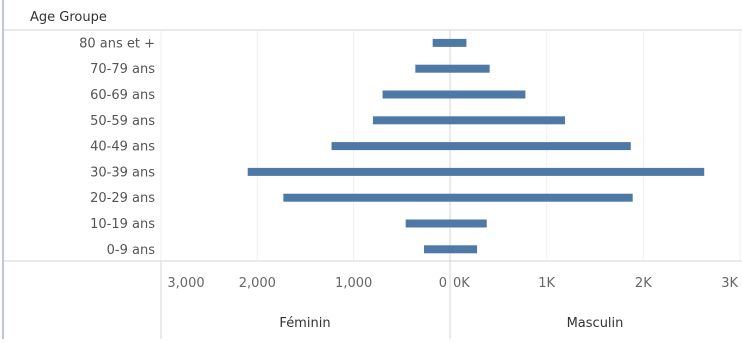 This screenshot has width=742, height=343. Describe the element at coordinates (443, 283) in the screenshot. I see `tick-label-feminin: 0` at that location.